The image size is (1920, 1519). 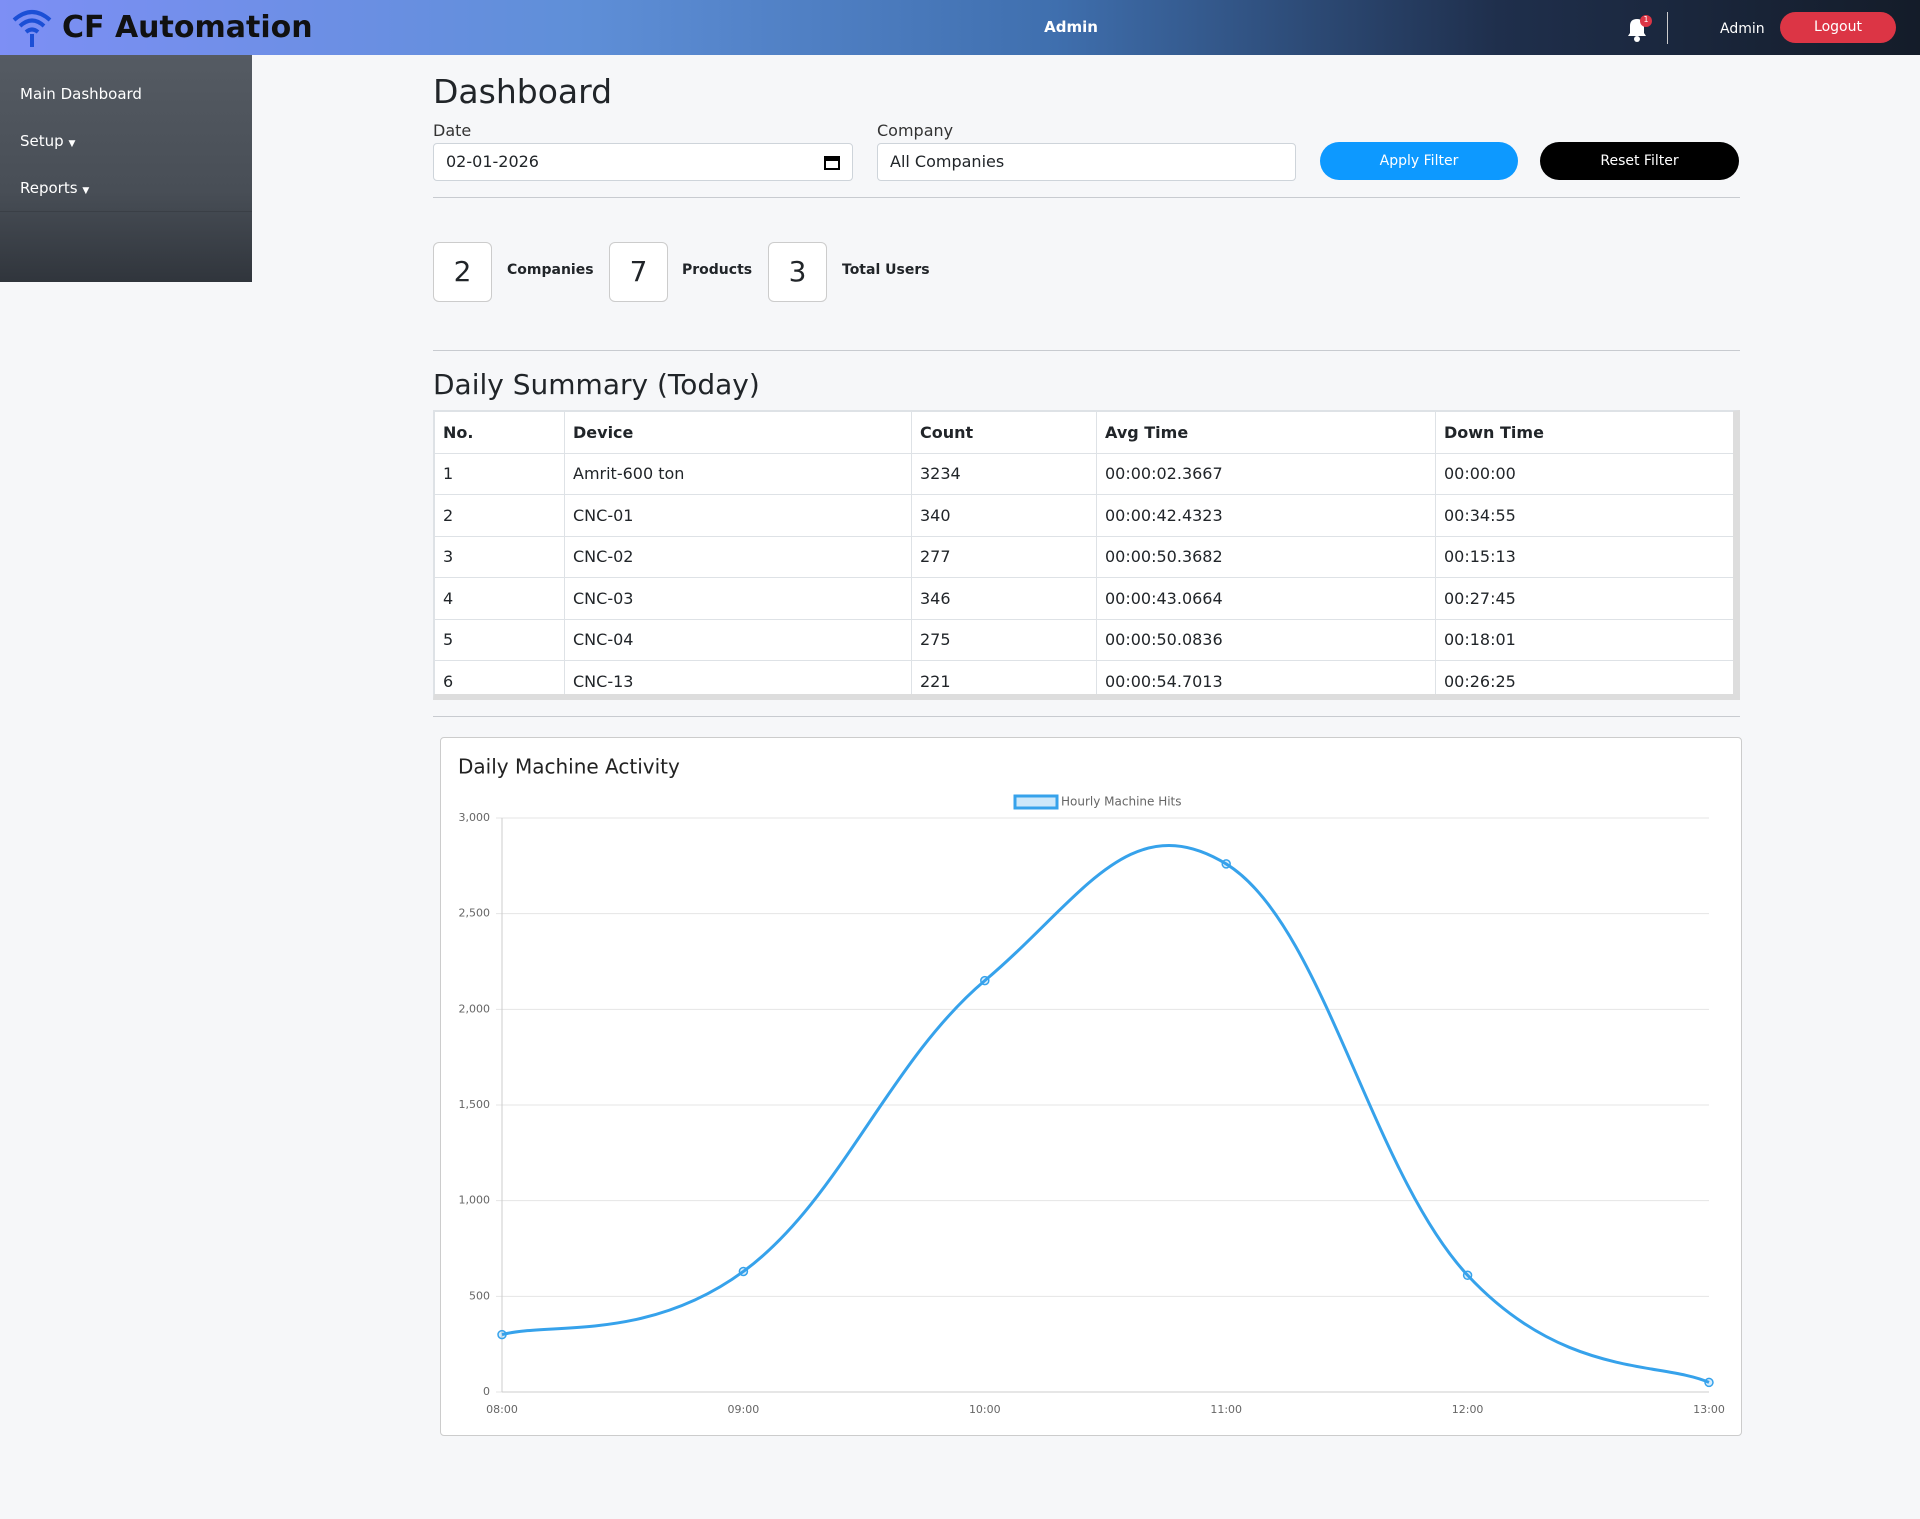 What do you see at coordinates (738, 432) in the screenshot?
I see `column-header: Device` at bounding box center [738, 432].